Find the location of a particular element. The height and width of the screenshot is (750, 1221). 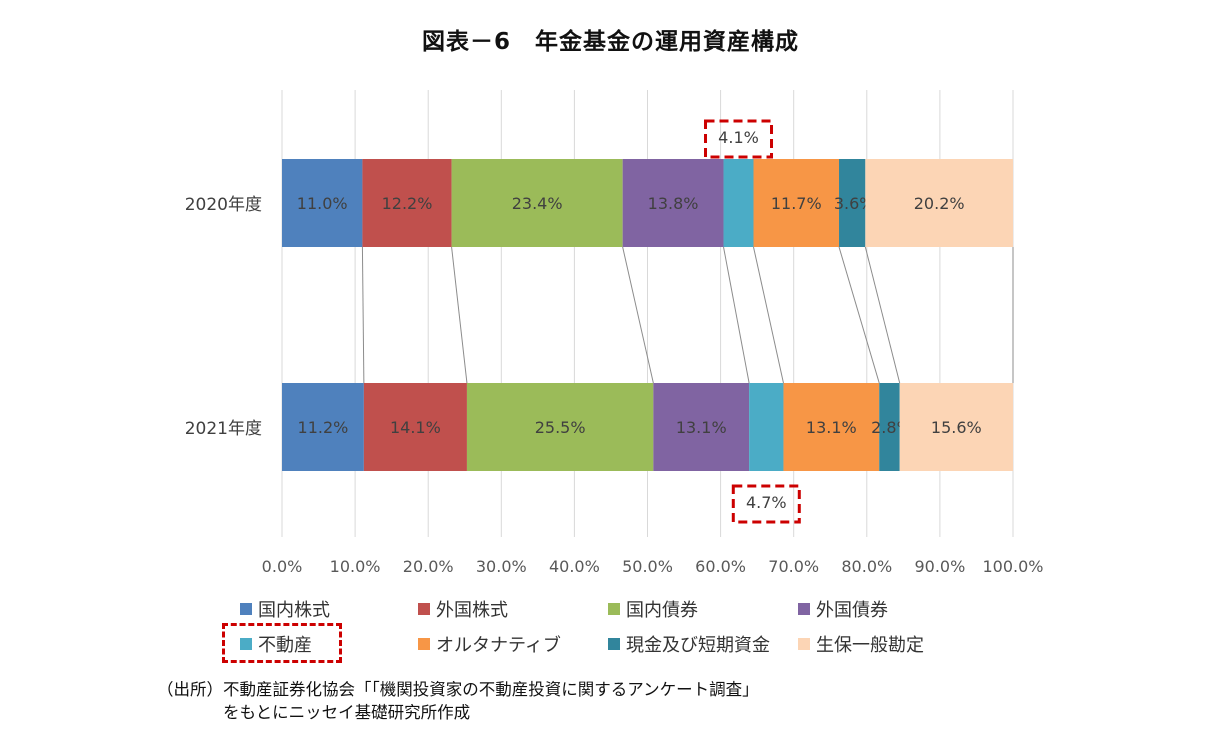

source-line-2: をもとにニッセイ基礎研究所作成 is located at coordinates (347, 712).